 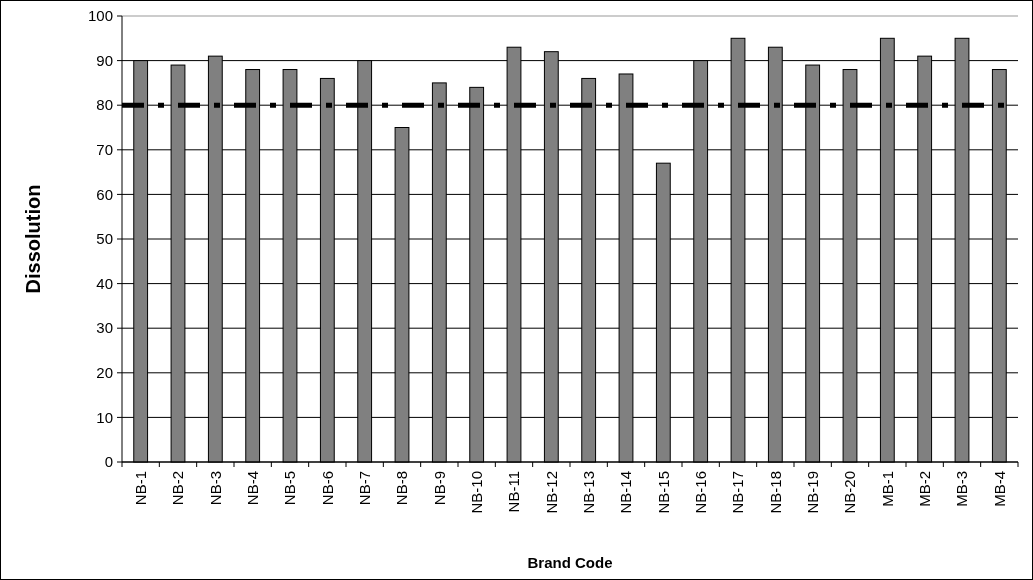 I want to click on x-tick-label: NB-5, so click(x=290, y=488).